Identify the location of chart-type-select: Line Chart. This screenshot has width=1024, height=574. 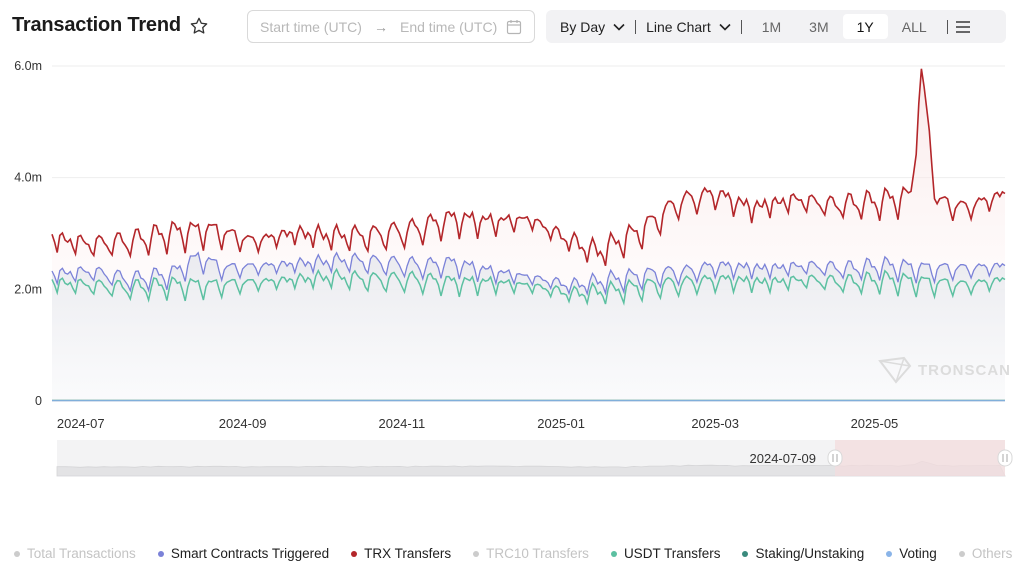
(688, 26).